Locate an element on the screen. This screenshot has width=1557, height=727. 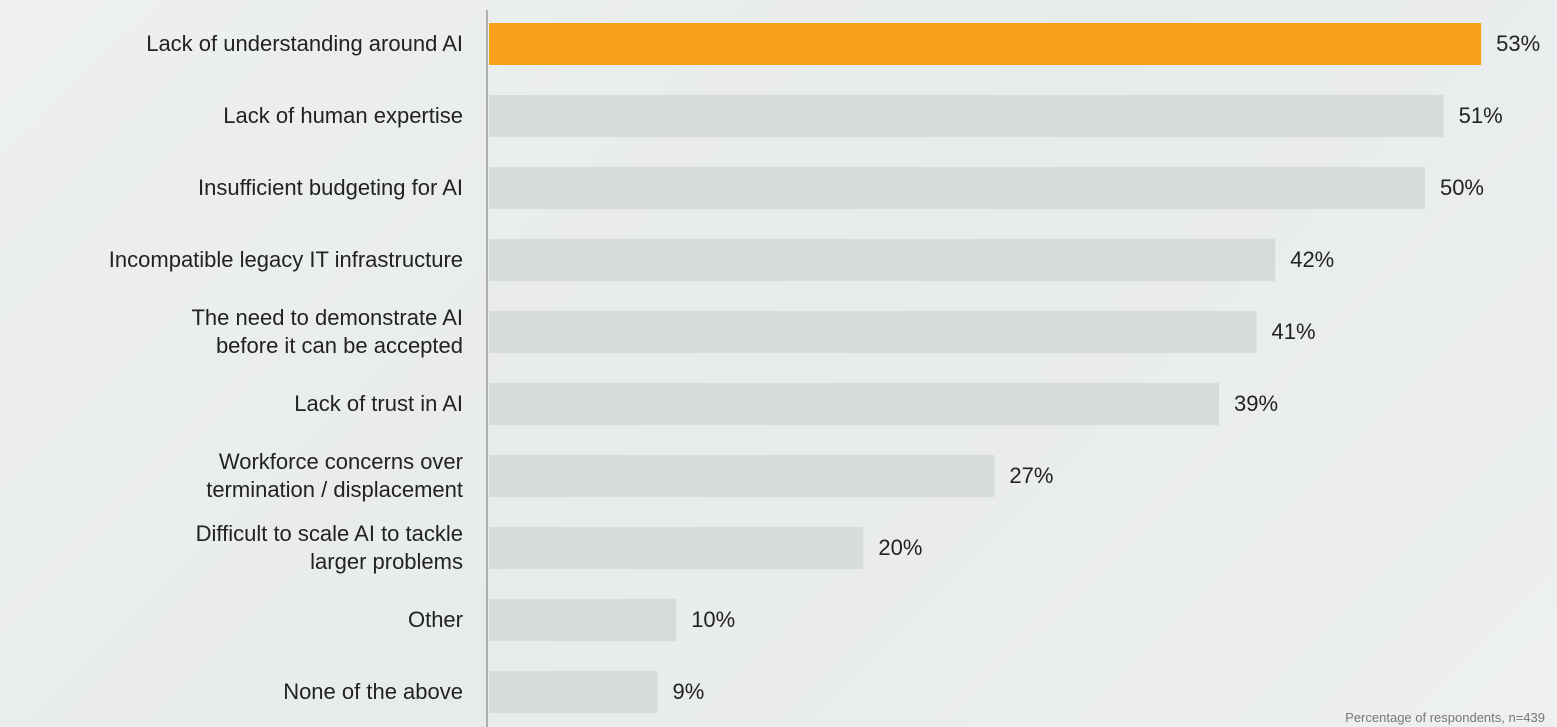
value-label: 53% is located at coordinates (1518, 43).